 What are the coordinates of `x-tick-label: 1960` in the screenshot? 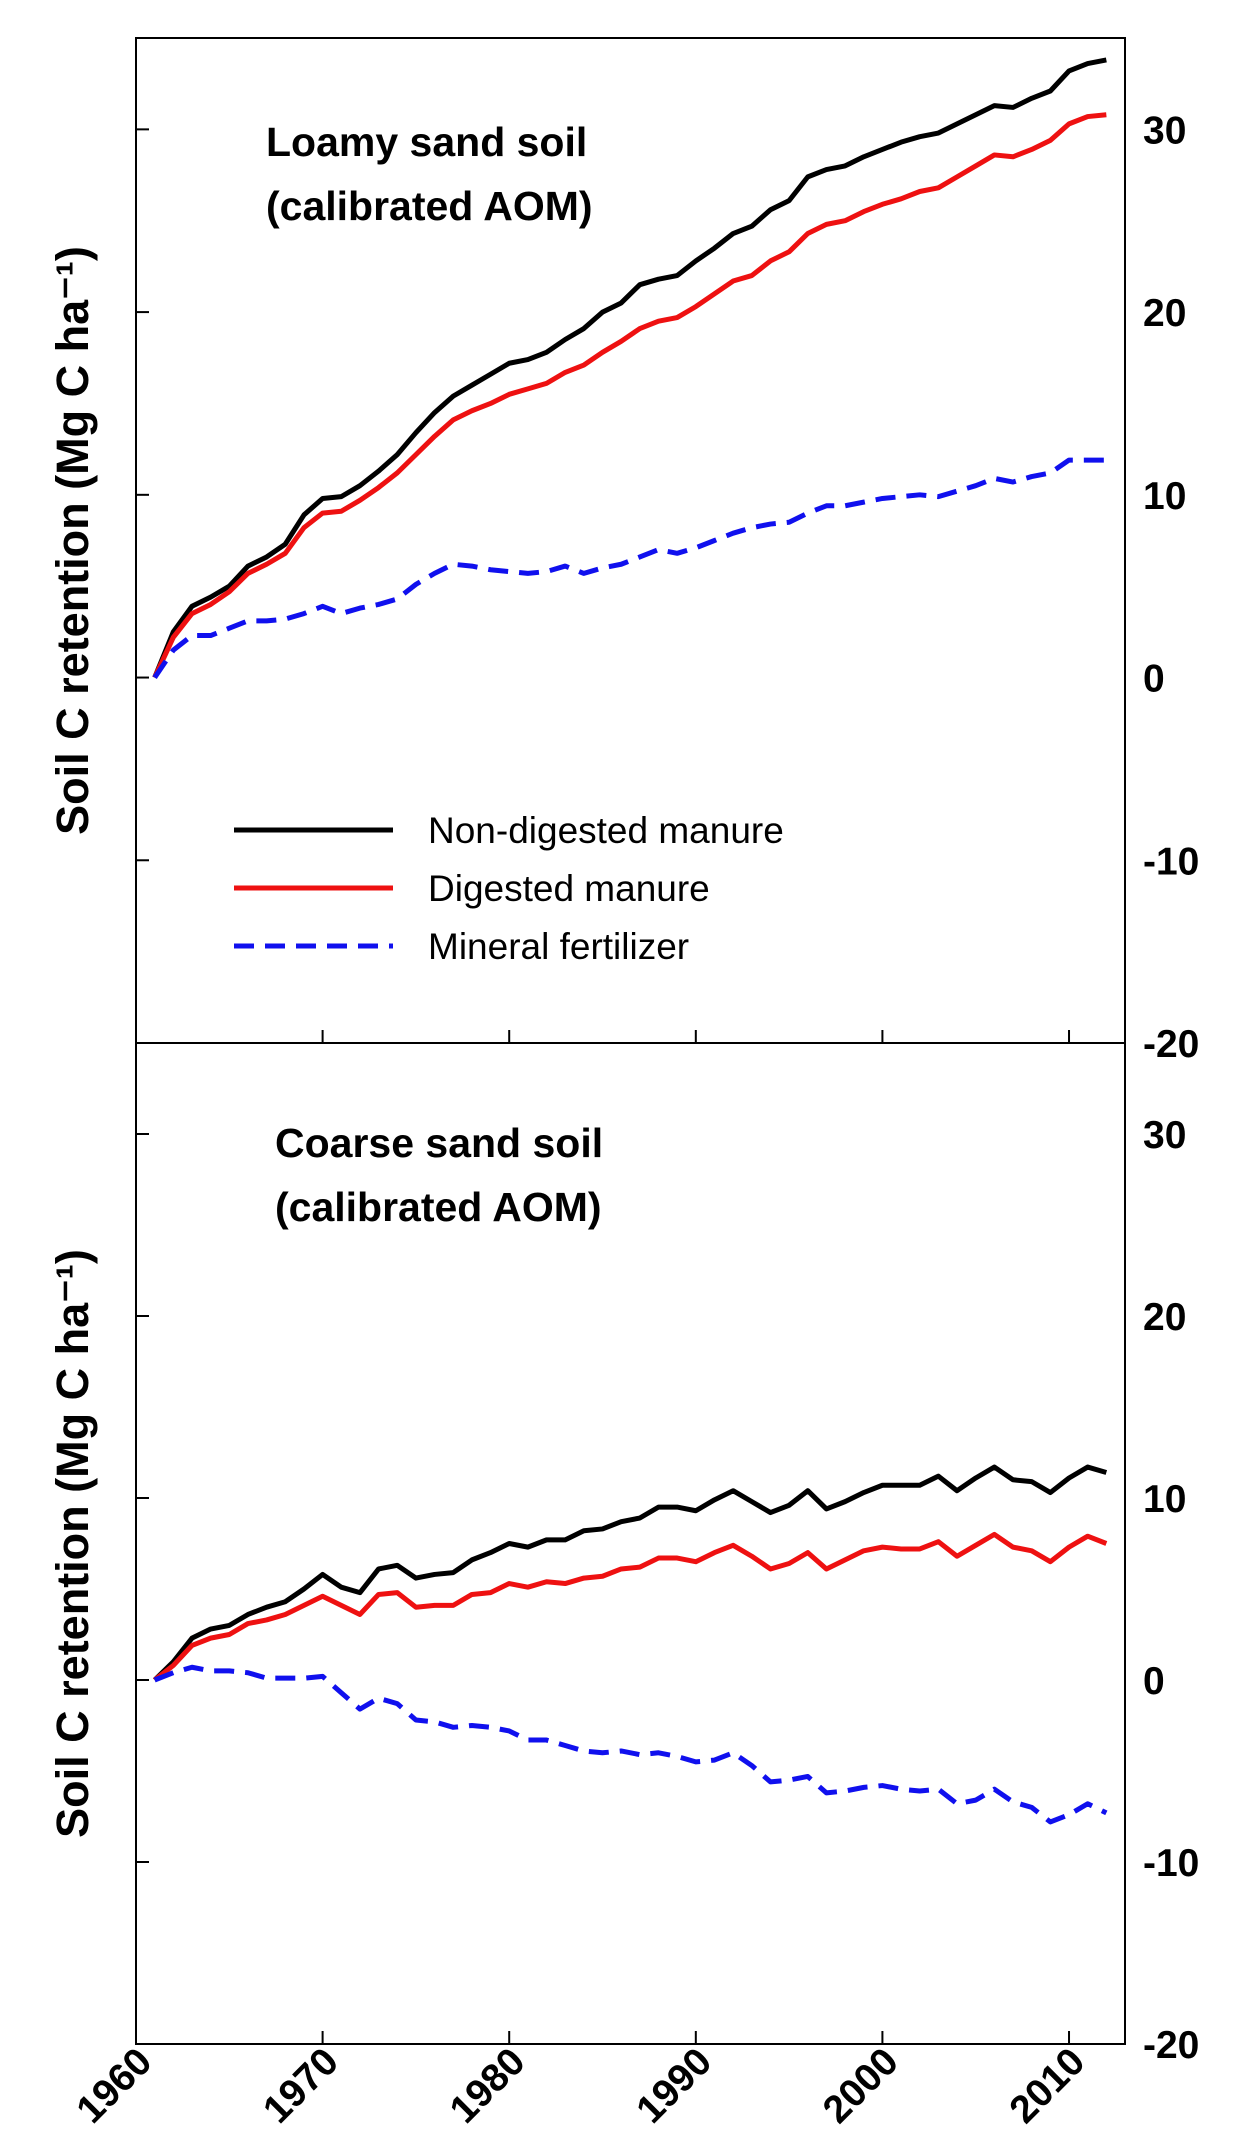 It's located at (115, 2086).